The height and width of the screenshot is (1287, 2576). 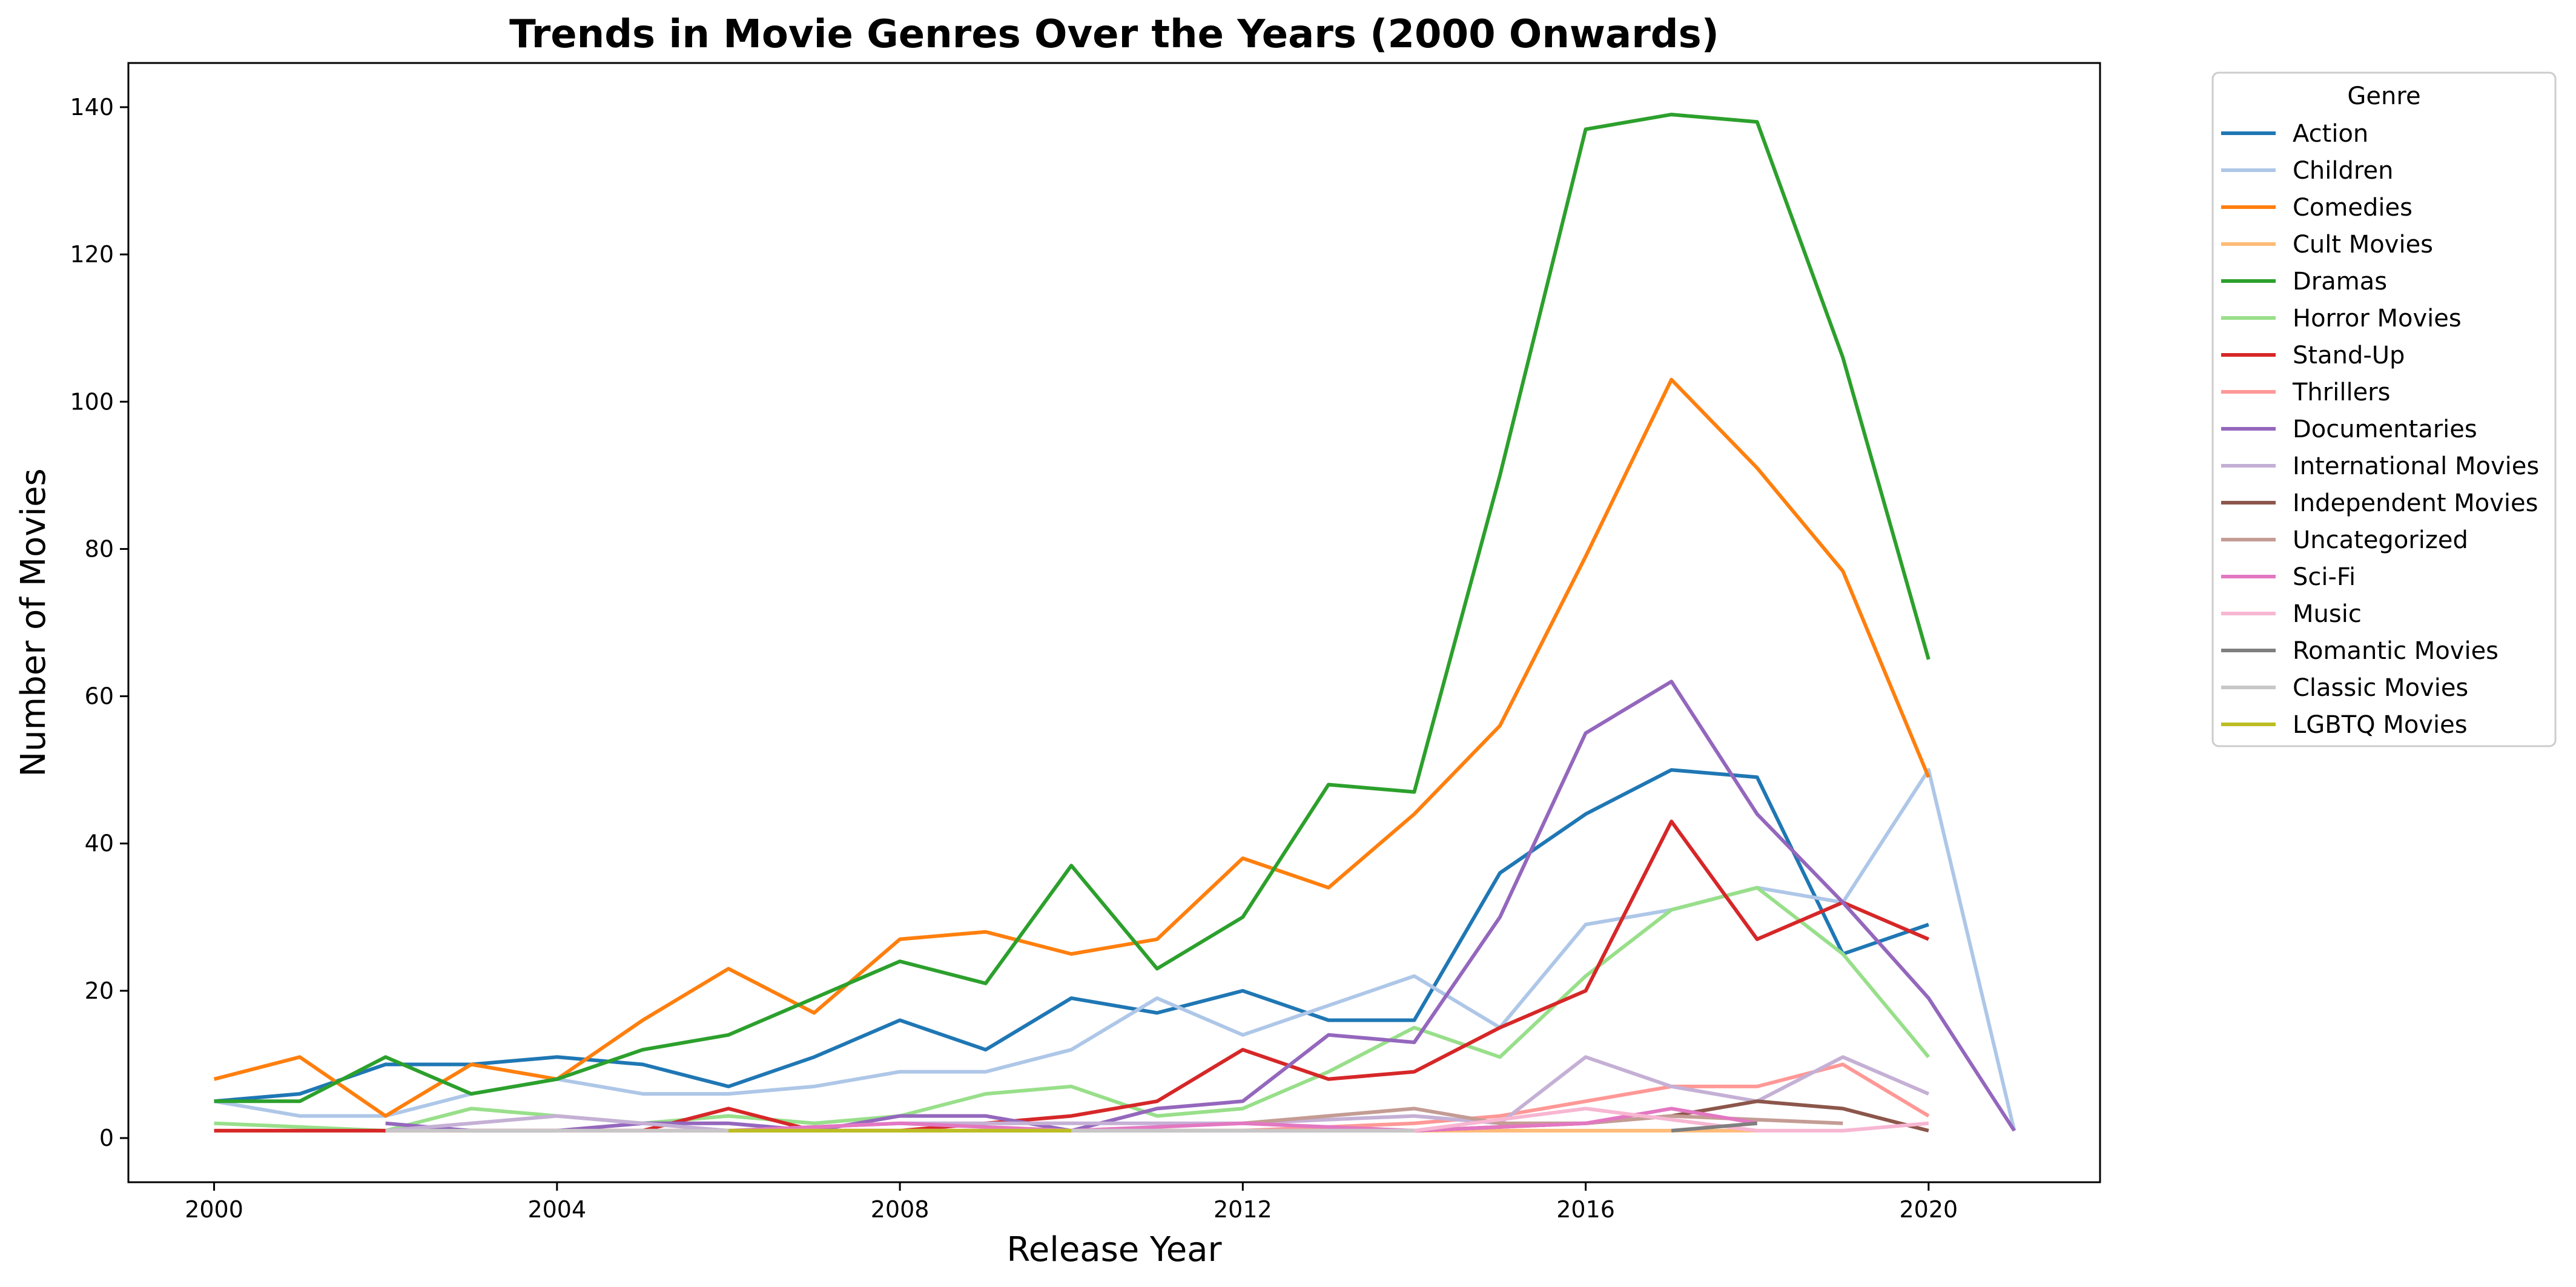 What do you see at coordinates (1114, 1249) in the screenshot?
I see `x-axis-label: Release Year` at bounding box center [1114, 1249].